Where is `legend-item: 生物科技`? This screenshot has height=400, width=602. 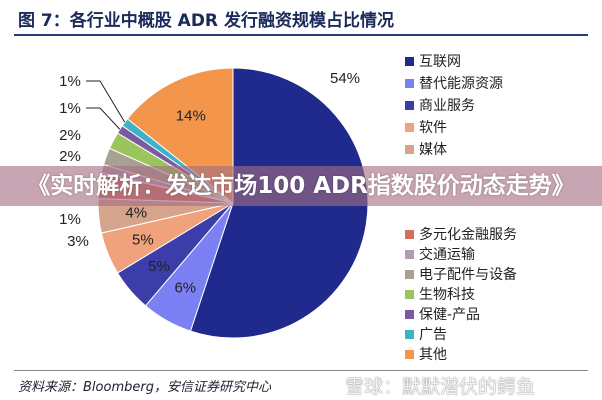
legend-item: 生物科技 is located at coordinates (461, 294).